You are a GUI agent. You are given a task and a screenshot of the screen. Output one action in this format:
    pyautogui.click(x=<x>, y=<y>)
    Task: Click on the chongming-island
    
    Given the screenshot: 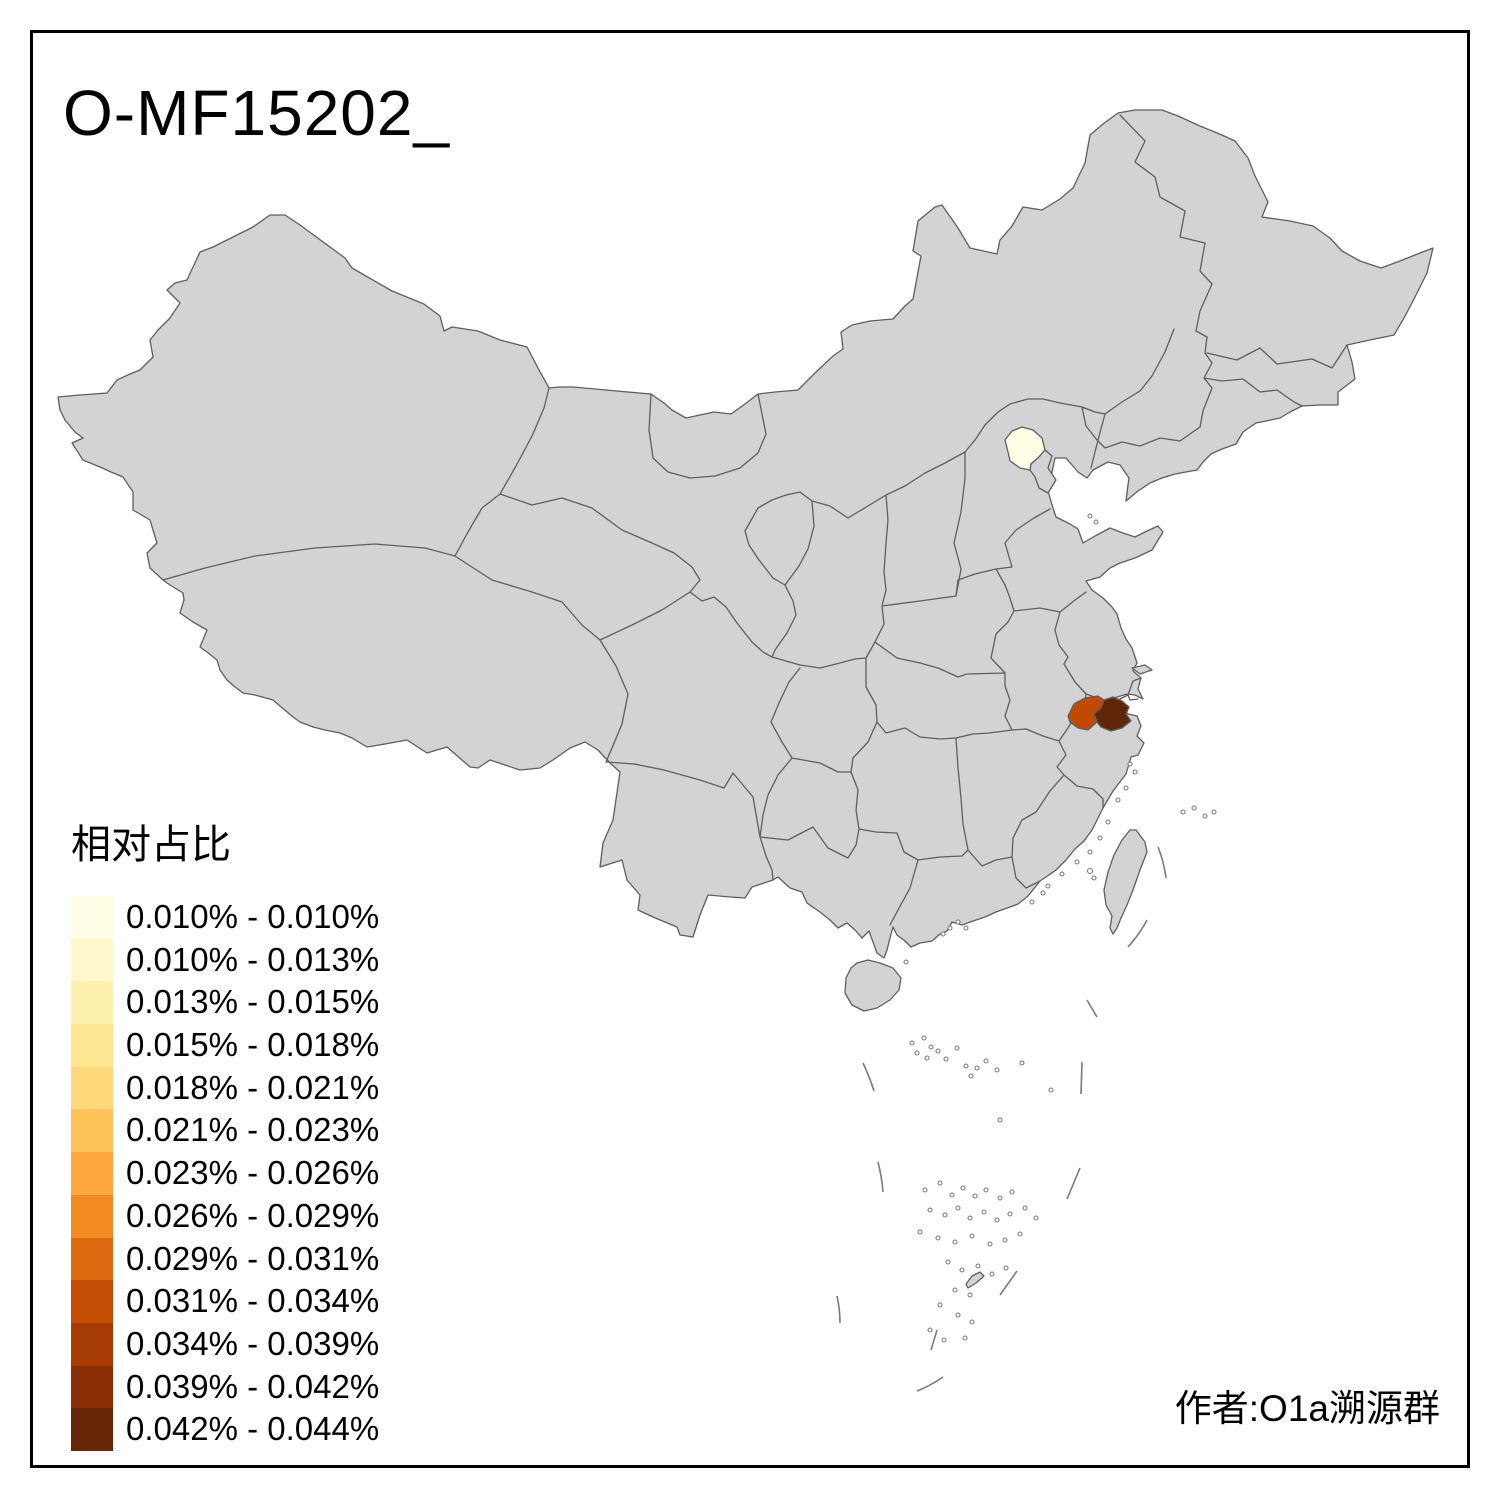 What is the action you would take?
    pyautogui.click(x=1142, y=669)
    